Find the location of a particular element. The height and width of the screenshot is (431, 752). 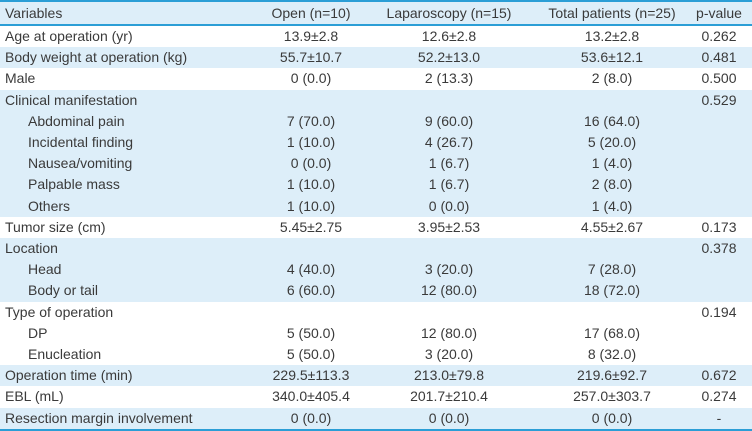

cell-variable: Clinical manifestation is located at coordinates (131, 100).